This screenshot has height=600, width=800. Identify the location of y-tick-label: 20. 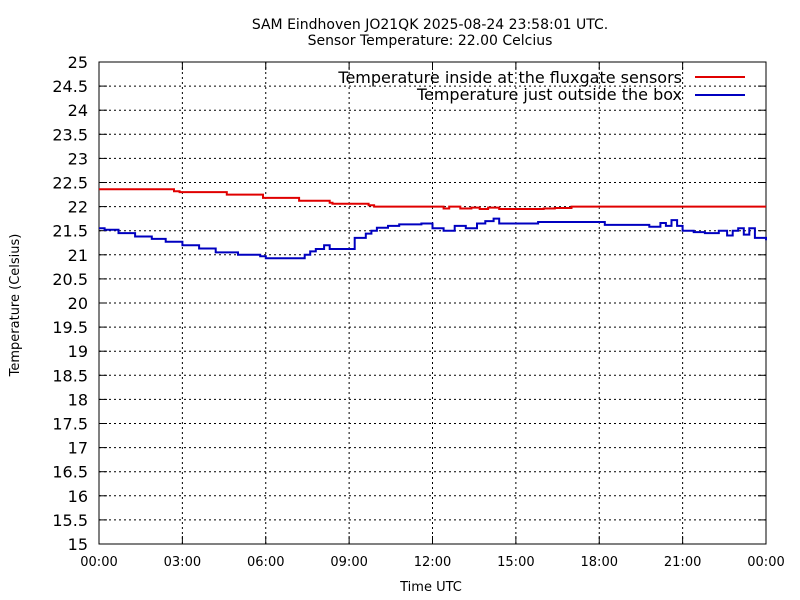
(78, 303).